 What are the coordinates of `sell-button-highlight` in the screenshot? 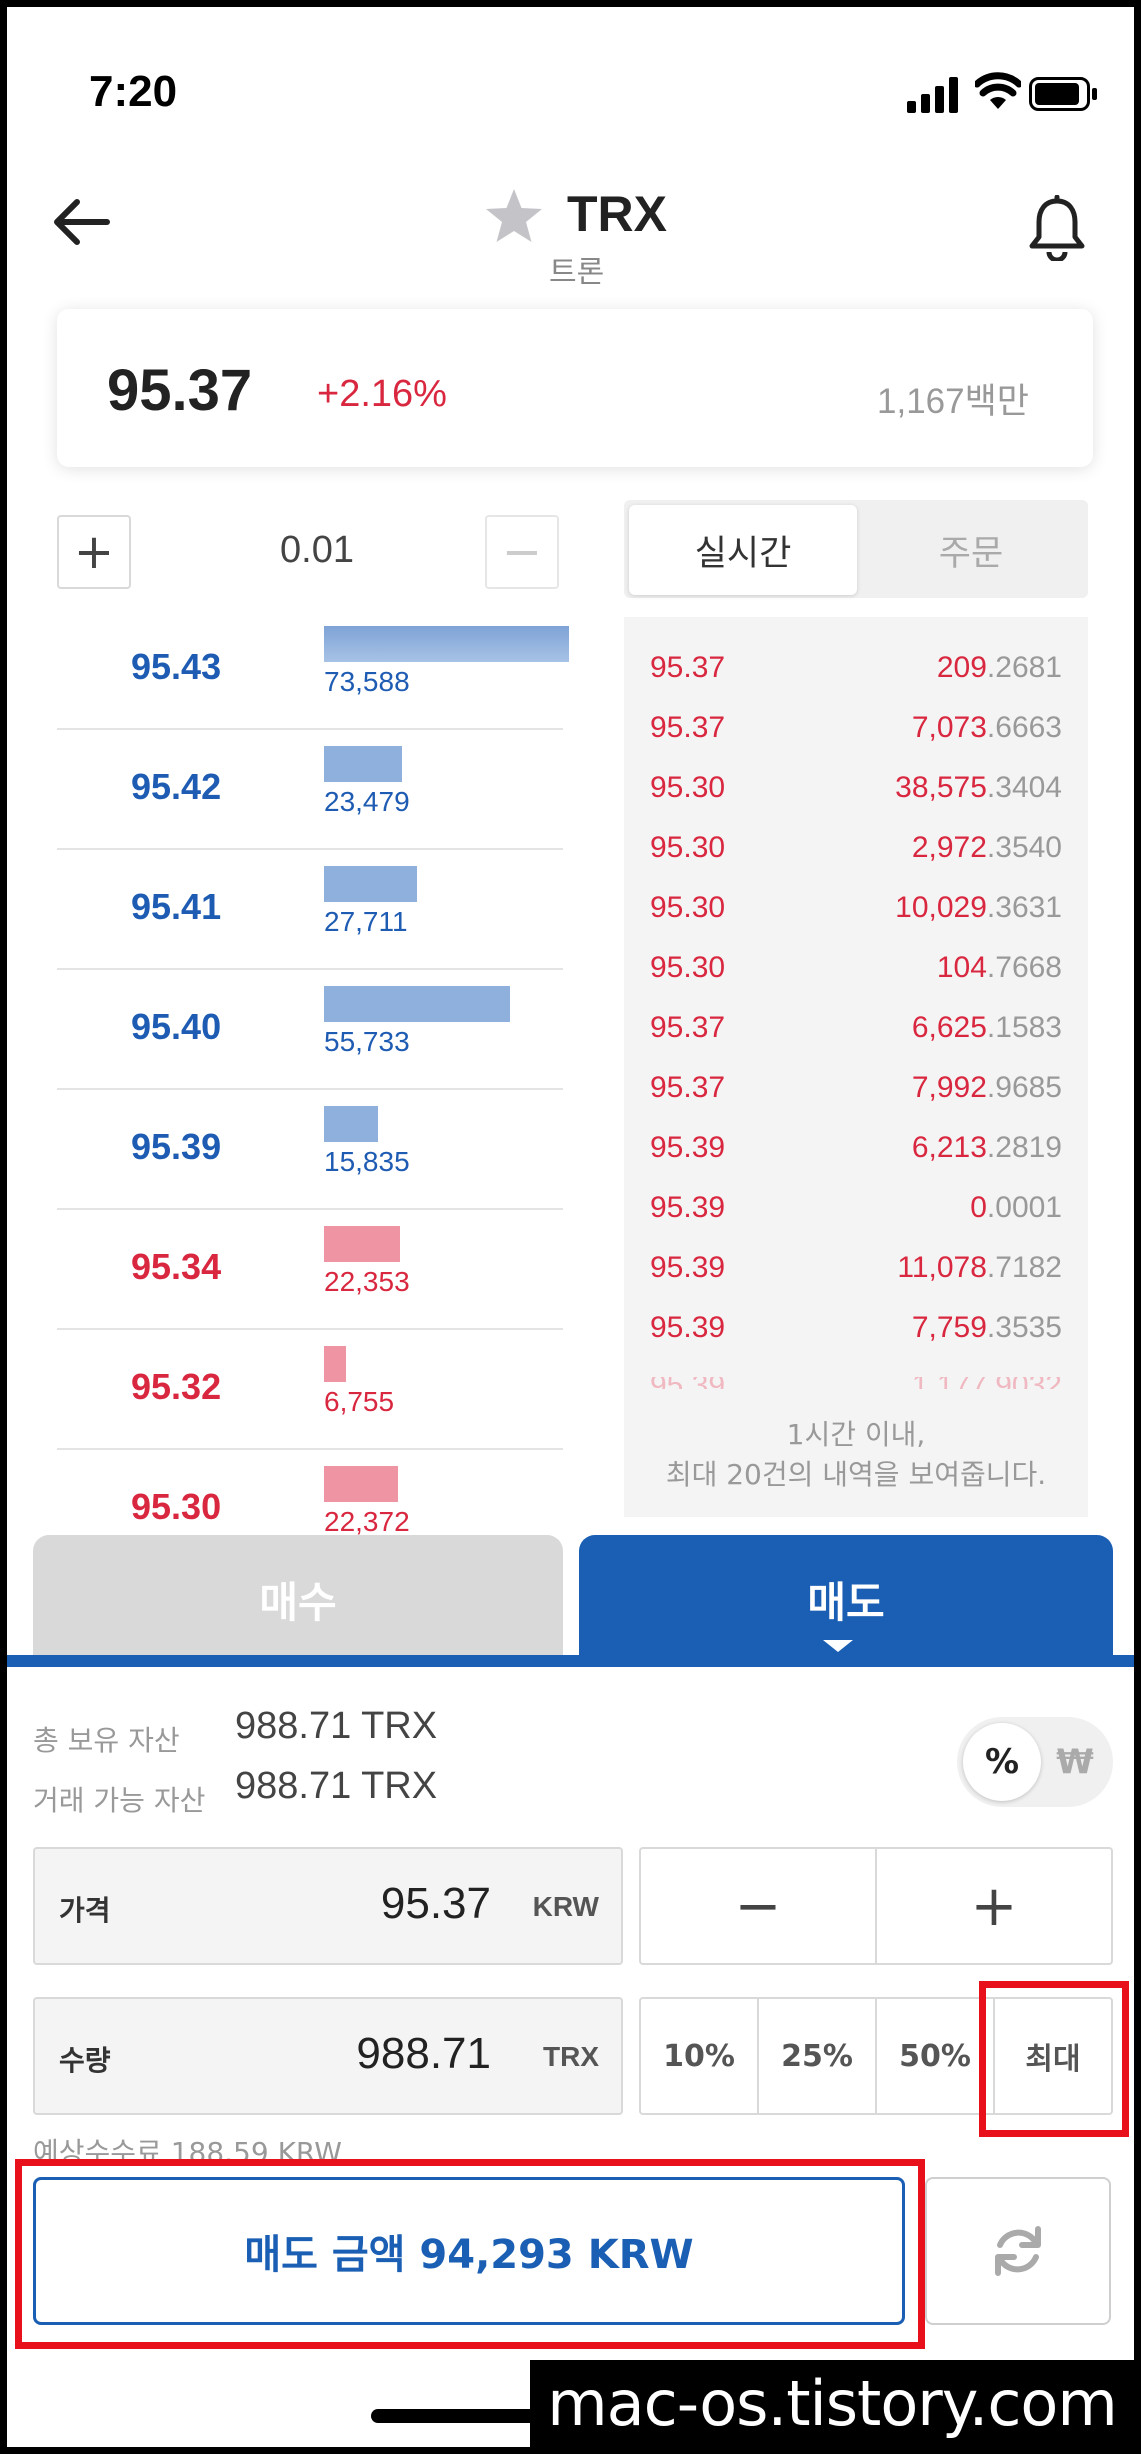 It's located at (470, 2254).